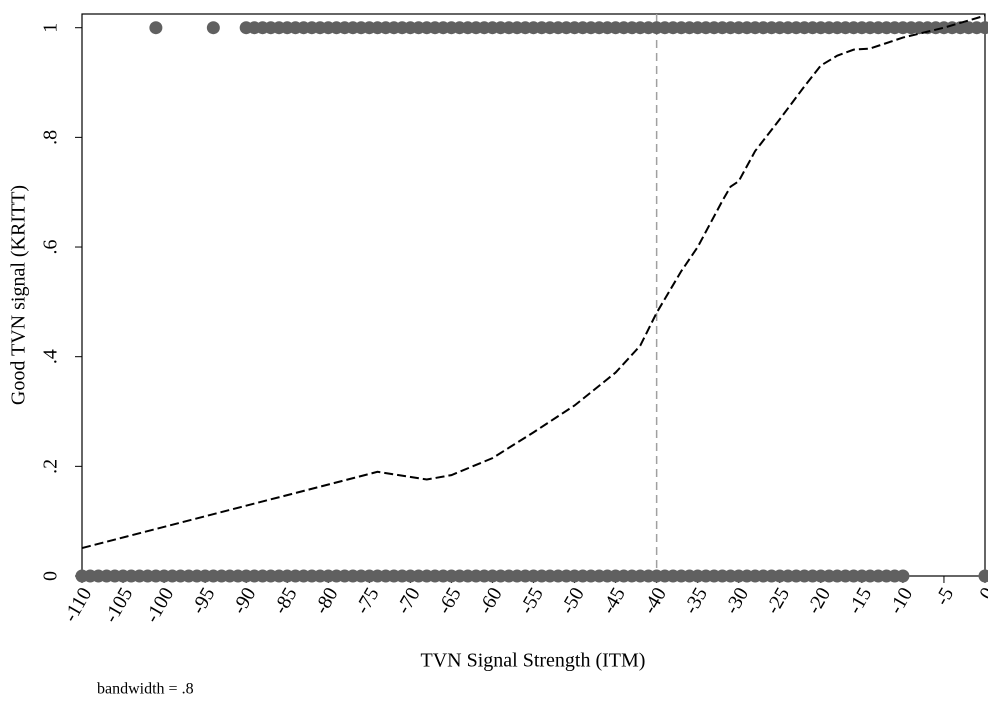 The height and width of the screenshot is (702, 988). What do you see at coordinates (901, 601) in the screenshot?
I see `x-tick-label: -10` at bounding box center [901, 601].